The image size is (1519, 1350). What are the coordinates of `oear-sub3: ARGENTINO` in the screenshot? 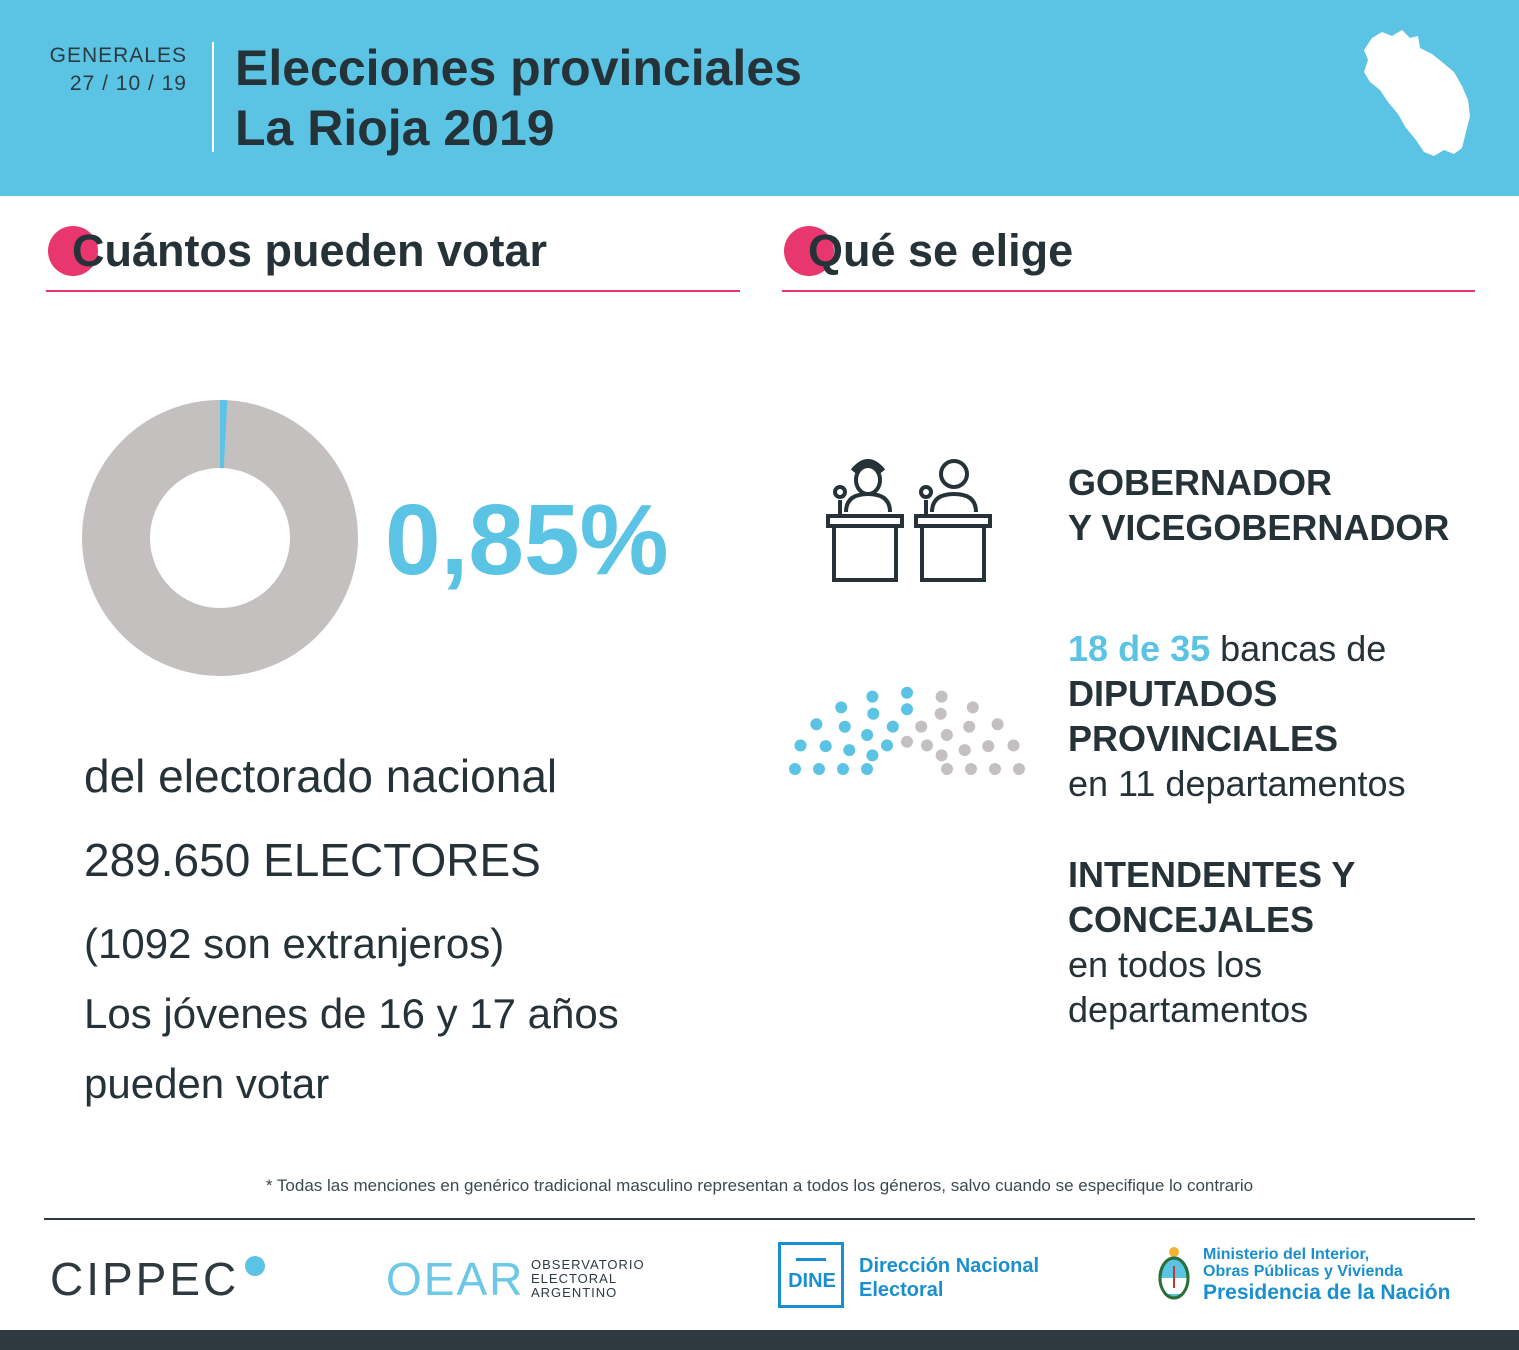 It's located at (574, 1292).